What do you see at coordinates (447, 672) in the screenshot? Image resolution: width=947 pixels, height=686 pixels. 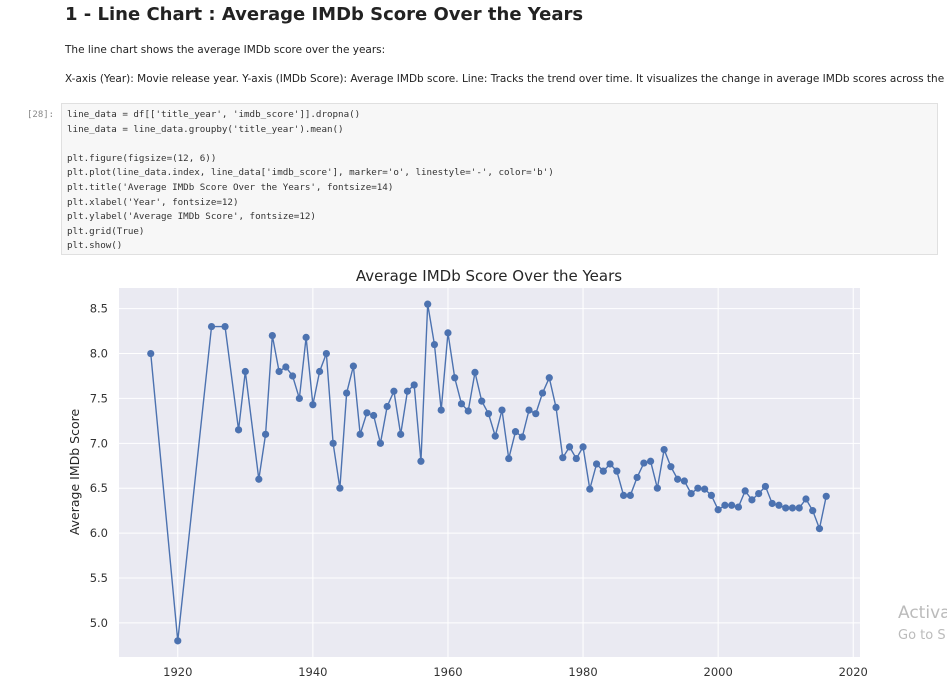 I see `x-tick-label: 1960` at bounding box center [447, 672].